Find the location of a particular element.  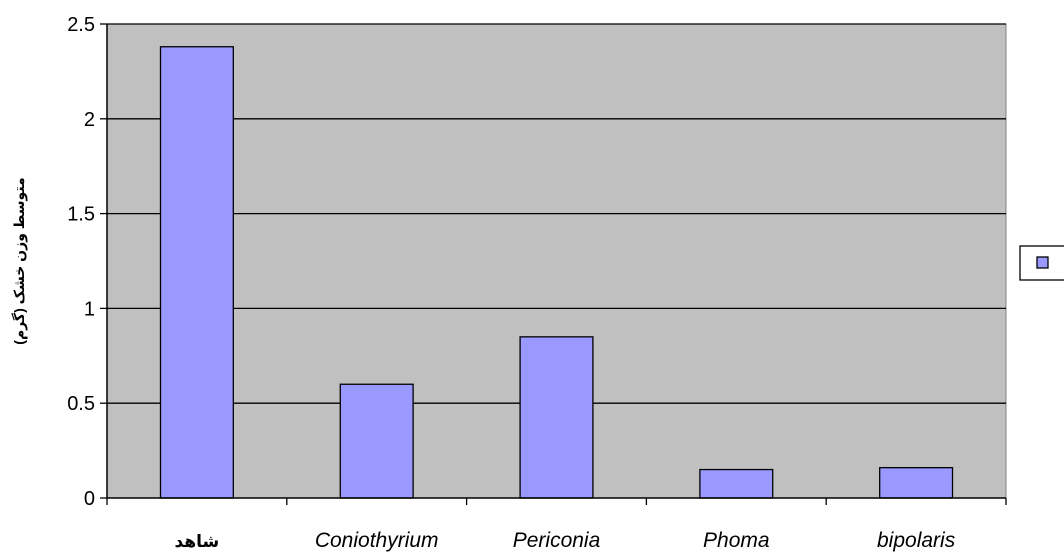

x-tick-label: شاهد is located at coordinates (197, 541).